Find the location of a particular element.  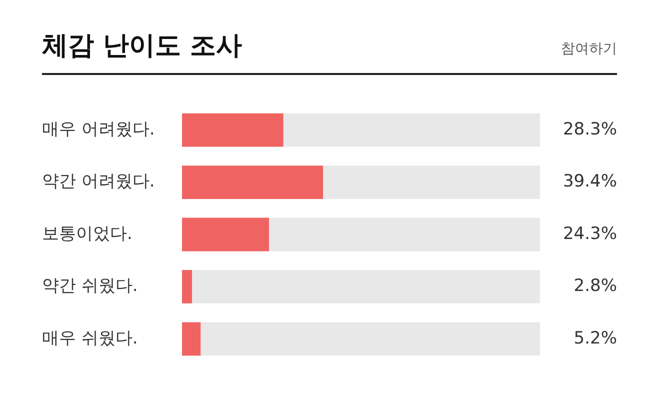

y-tick-label: 매우 어려웠다. is located at coordinates (98, 130).